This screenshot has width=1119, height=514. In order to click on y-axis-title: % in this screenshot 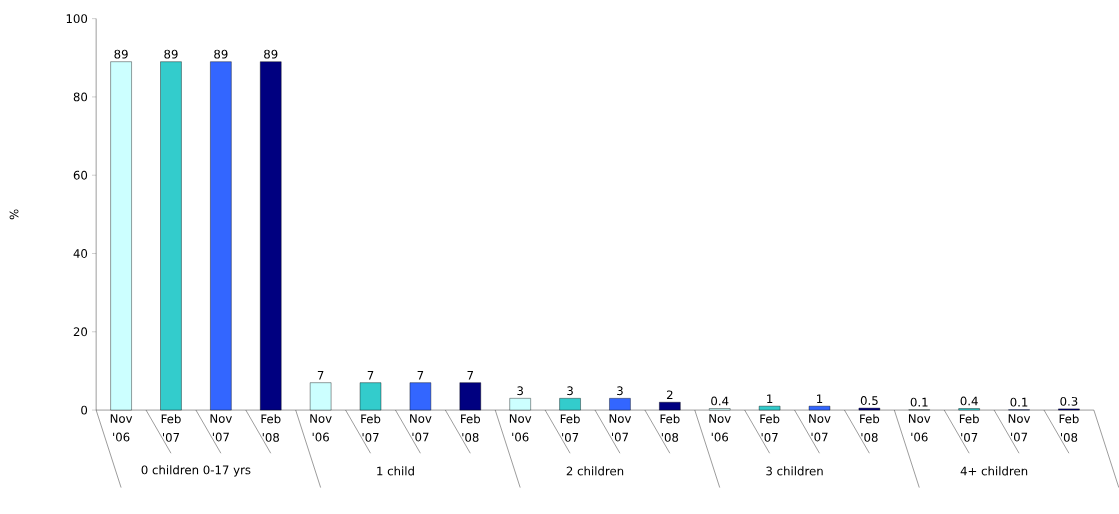, I will do `click(14, 214)`.